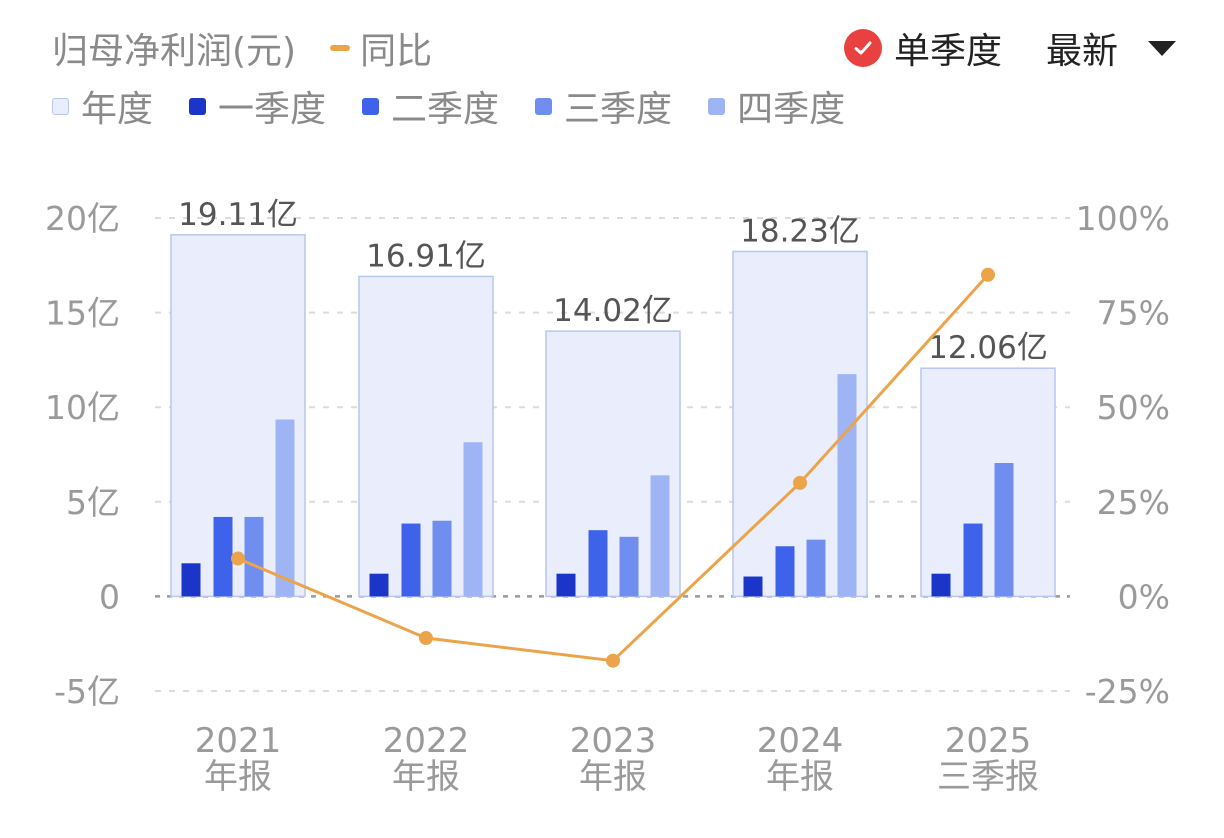 This screenshot has height=838, width=1224. I want to click on y-left-tick-label: 15亿, so click(82, 313).